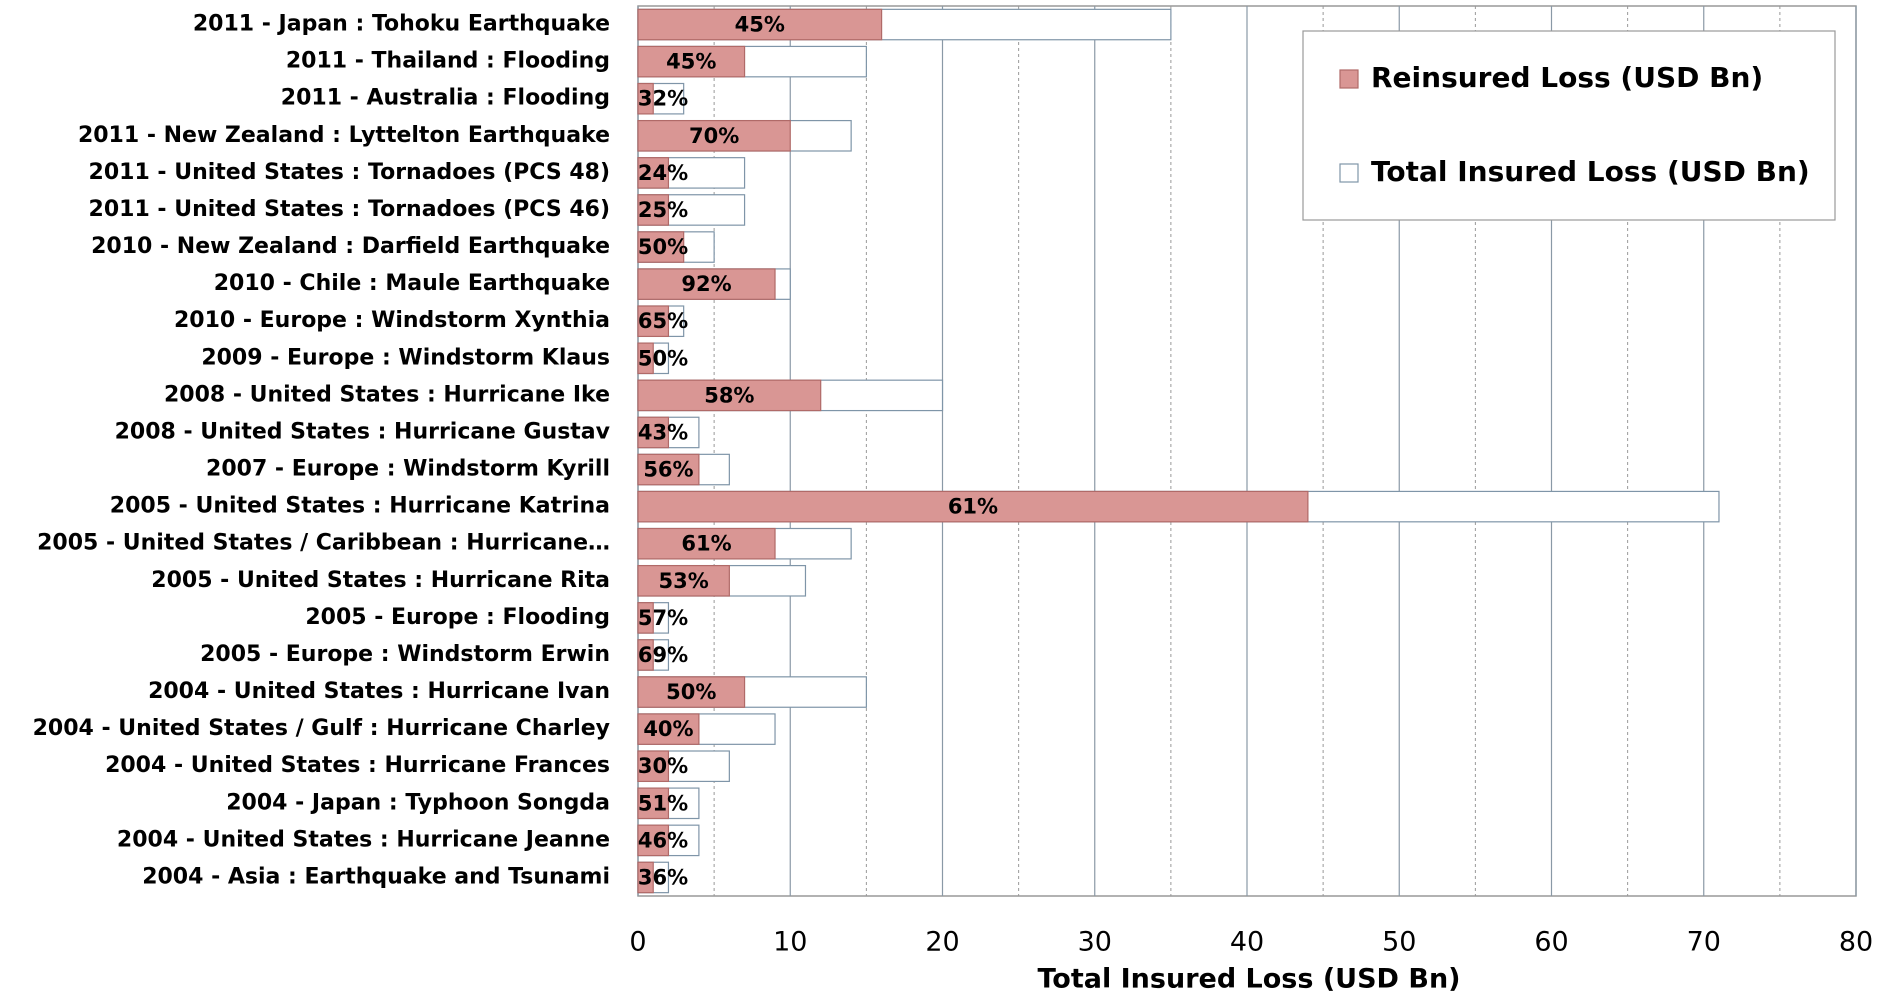  Describe the element at coordinates (1247, 942) in the screenshot. I see `x-tick-label: 40` at that location.